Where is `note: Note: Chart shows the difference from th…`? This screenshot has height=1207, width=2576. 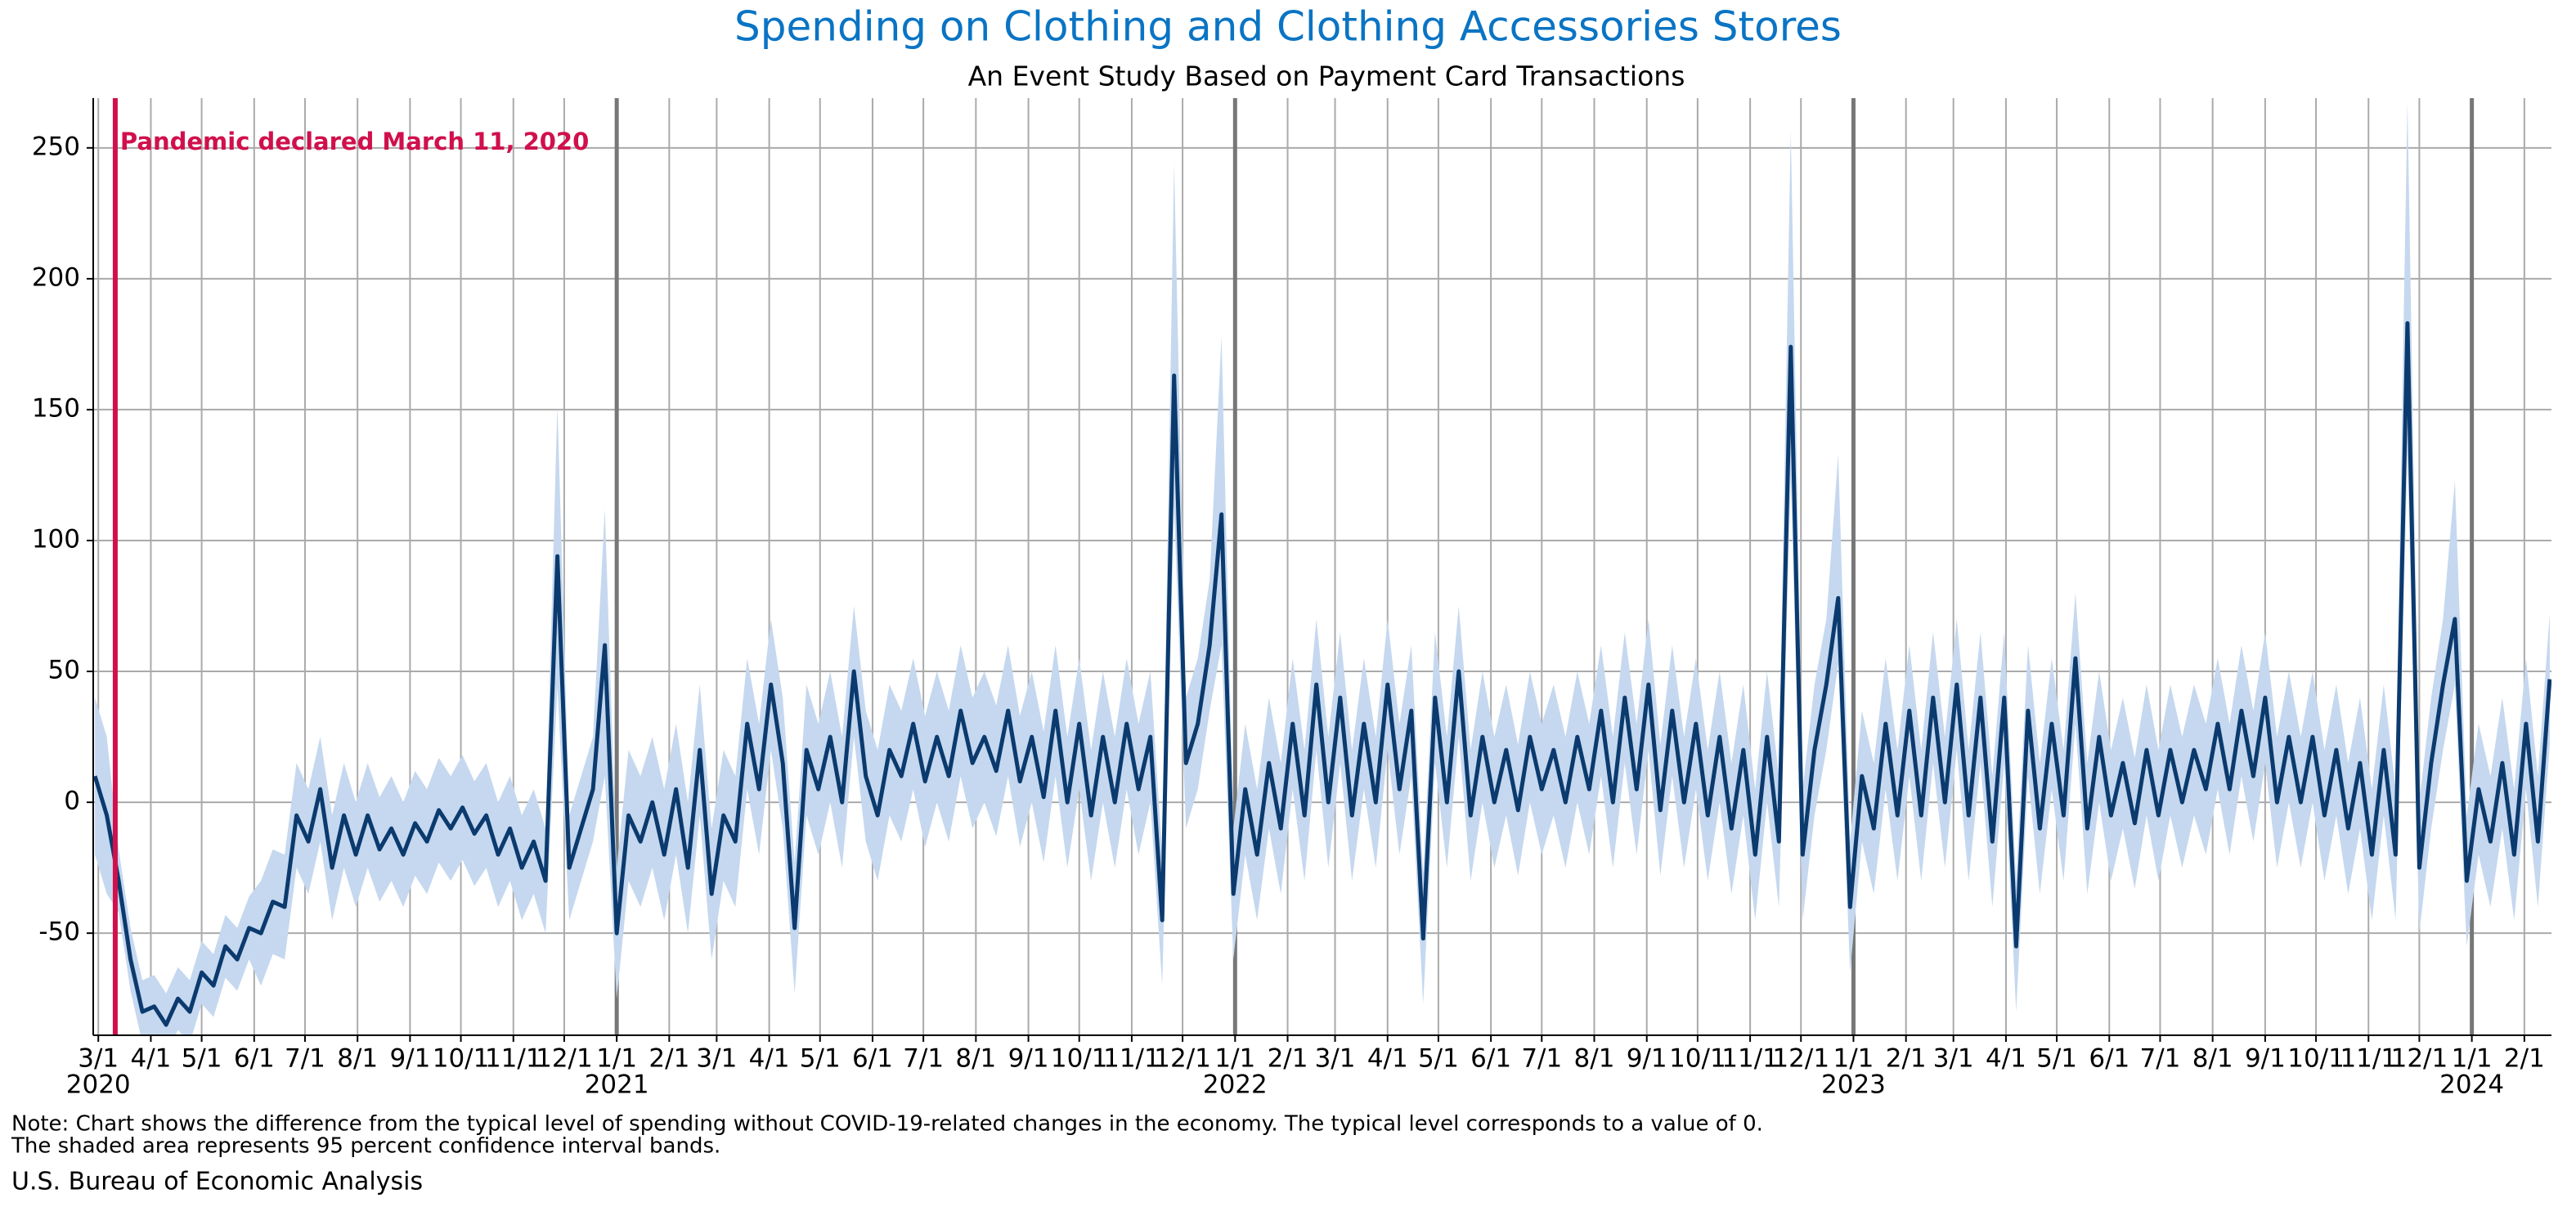 note: Note: Chart shows the difference from th… is located at coordinates (887, 1124).